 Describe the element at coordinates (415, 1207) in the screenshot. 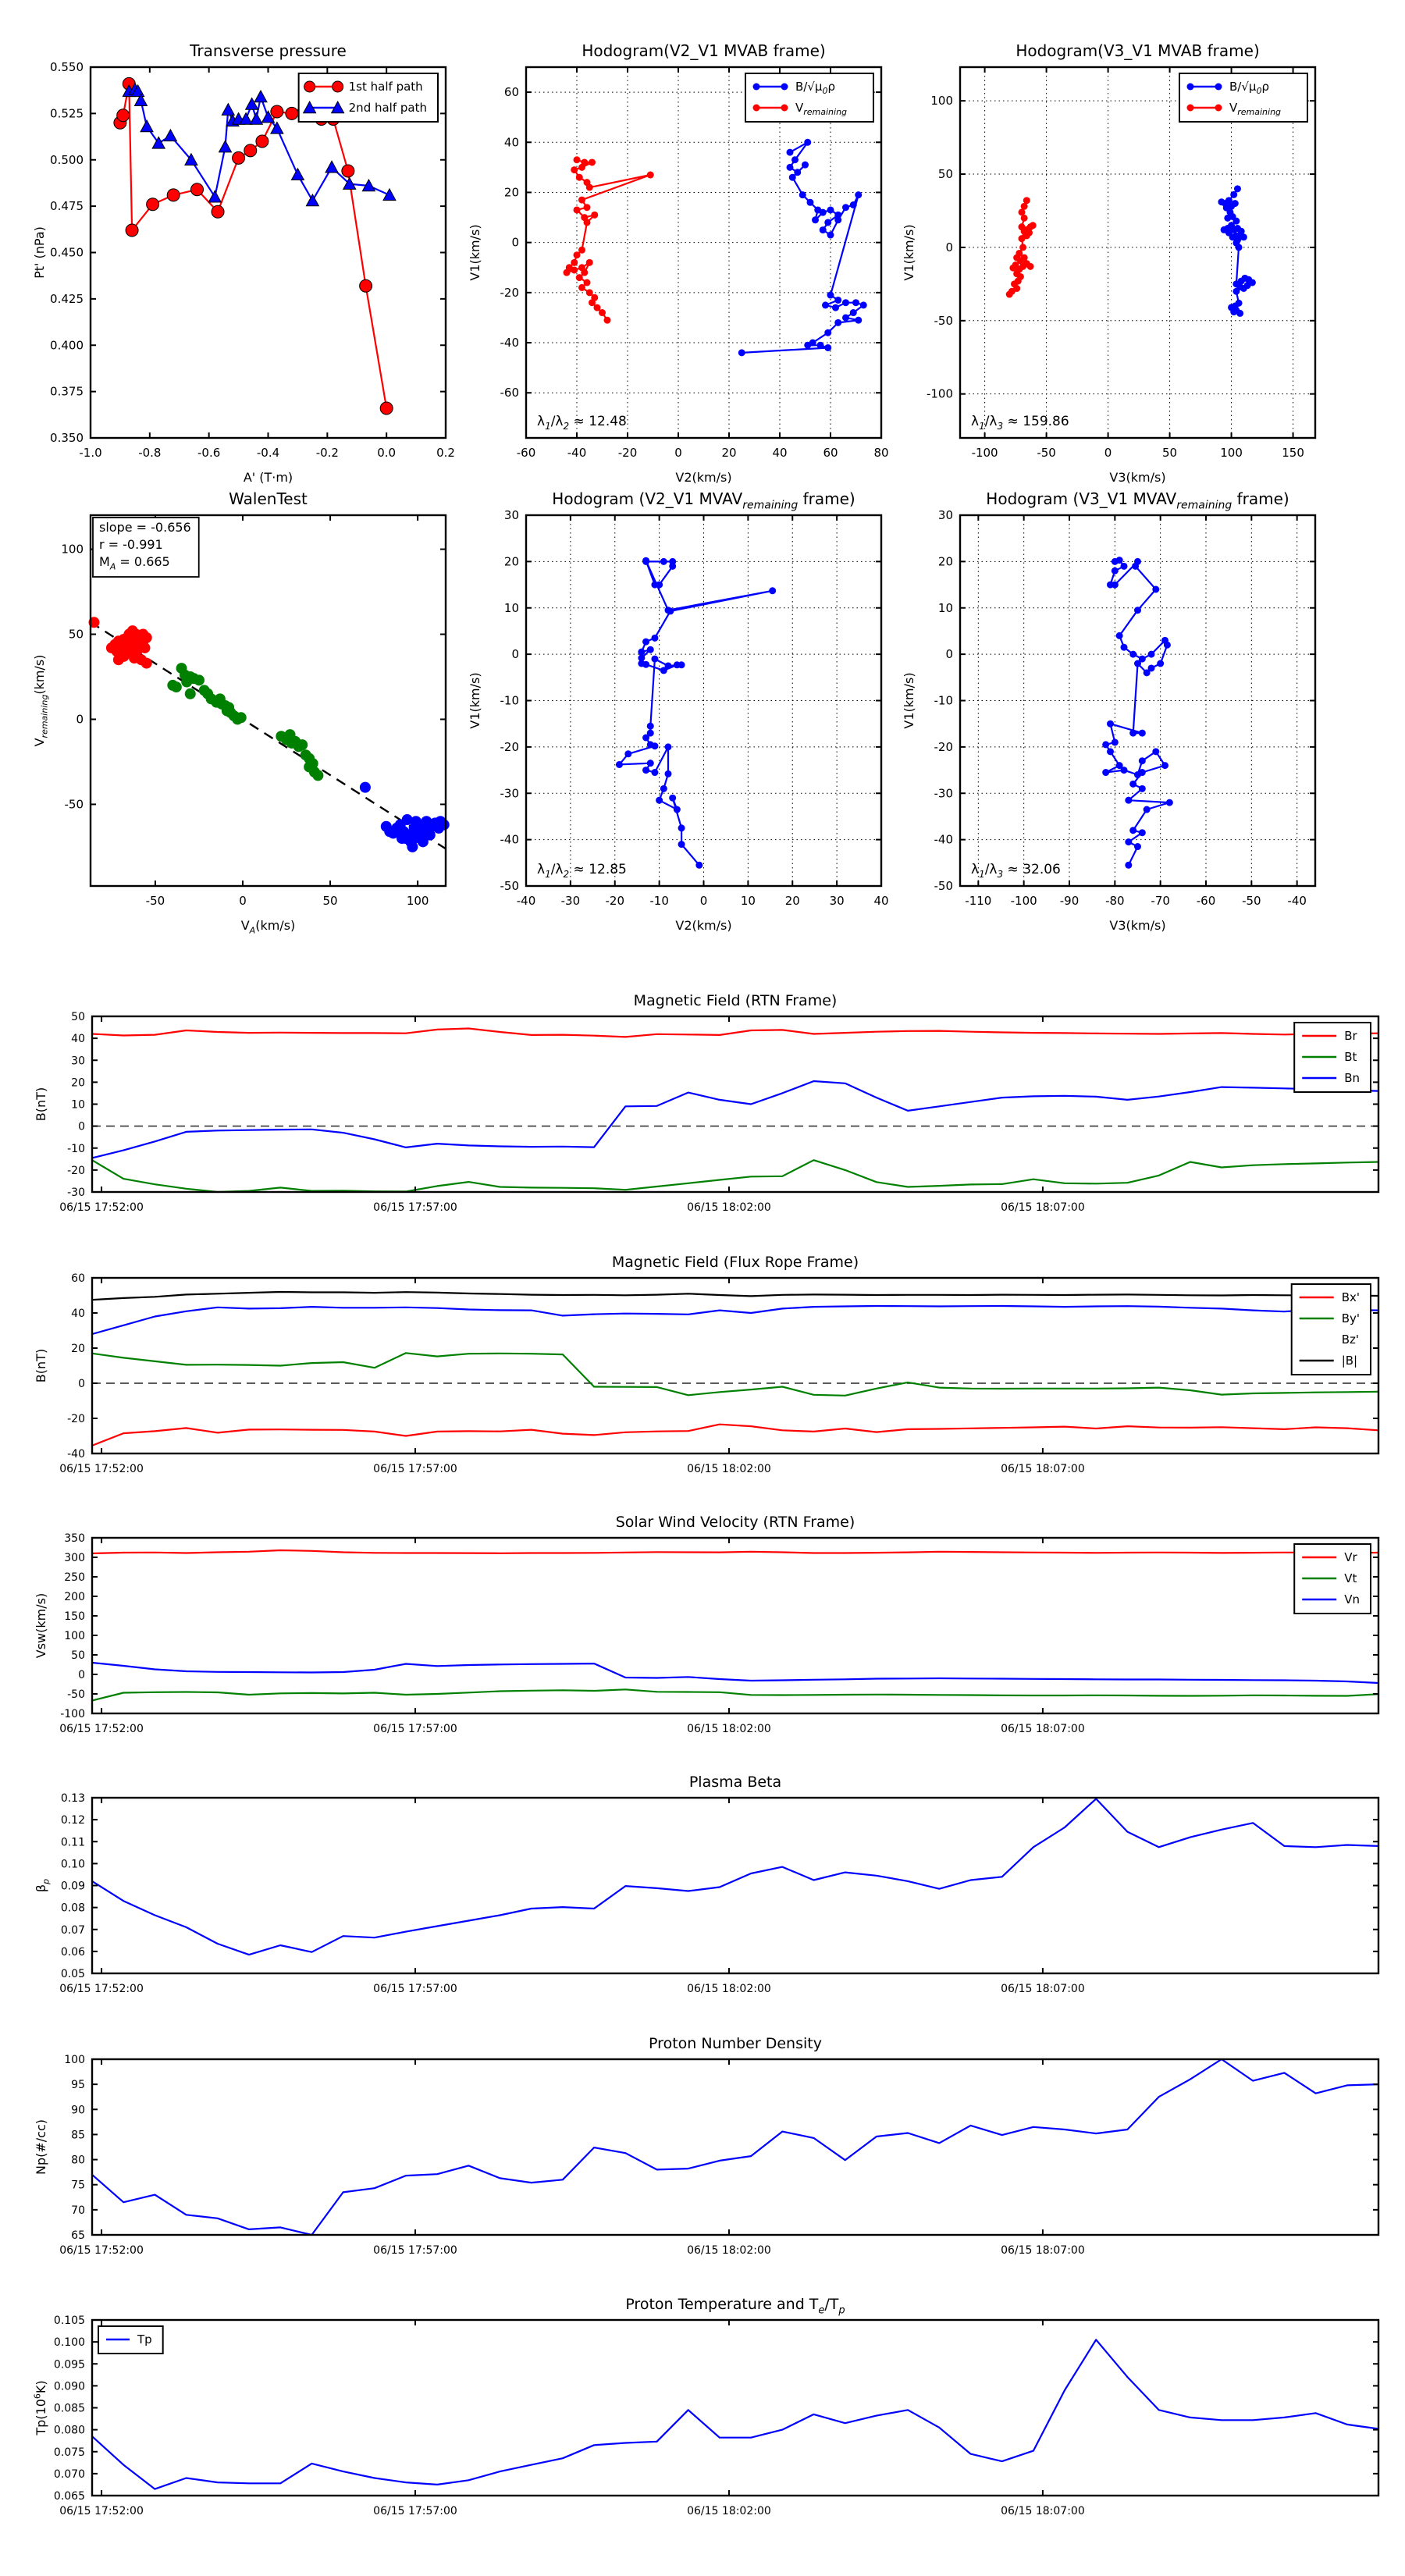

I see `x-tick-label: 06/15 17:57:00` at that location.